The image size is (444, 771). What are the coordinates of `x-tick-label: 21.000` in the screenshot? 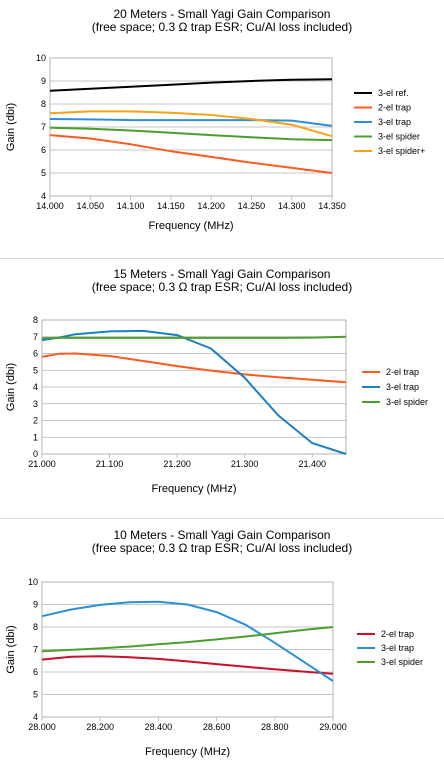 It's located at (42, 464).